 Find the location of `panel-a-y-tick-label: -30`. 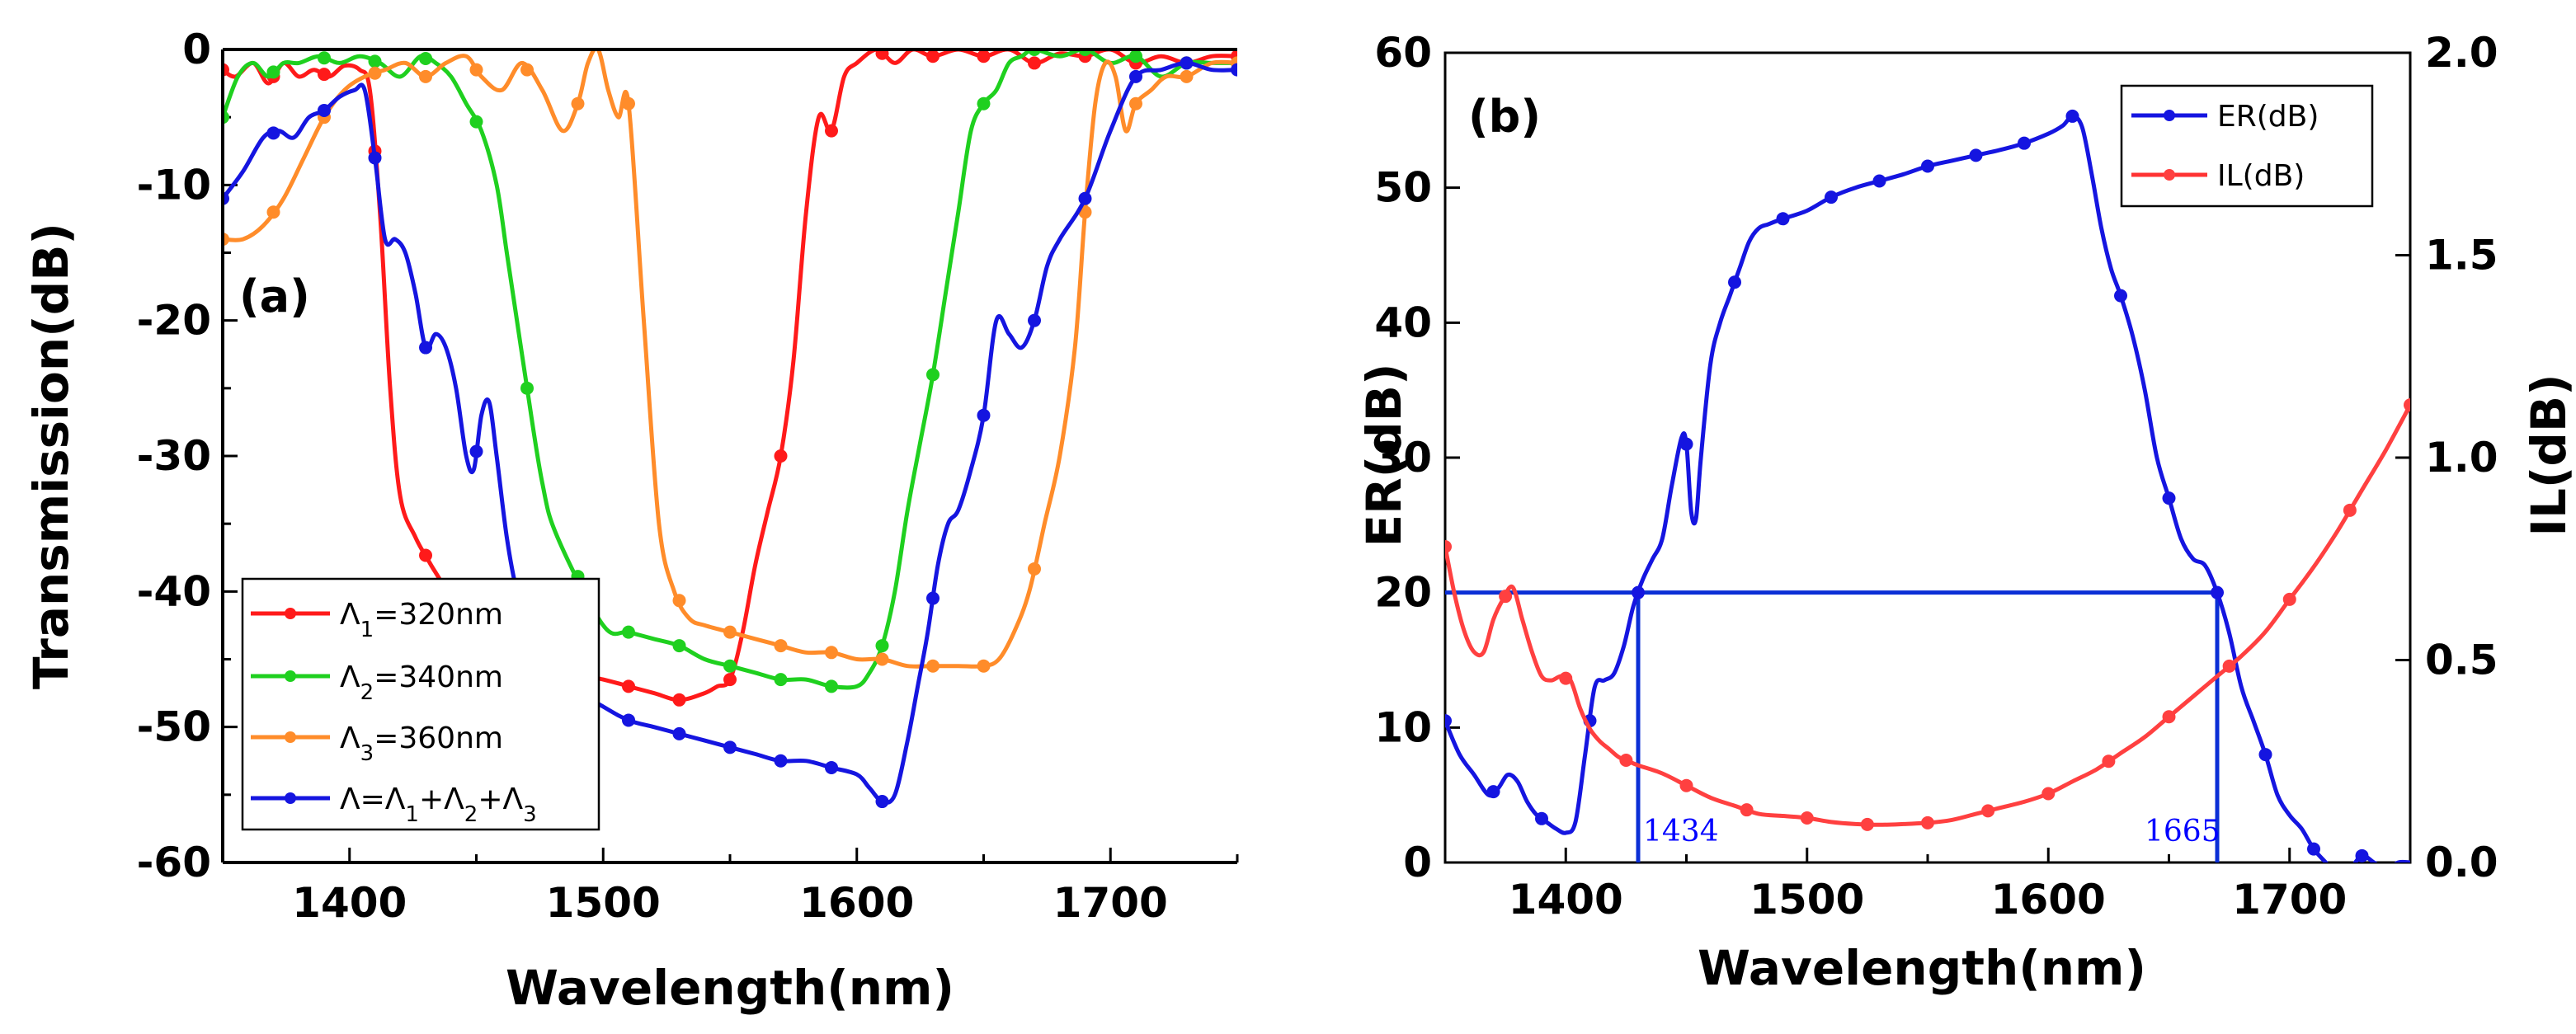

panel-a-y-tick-label: -30 is located at coordinates (174, 456).